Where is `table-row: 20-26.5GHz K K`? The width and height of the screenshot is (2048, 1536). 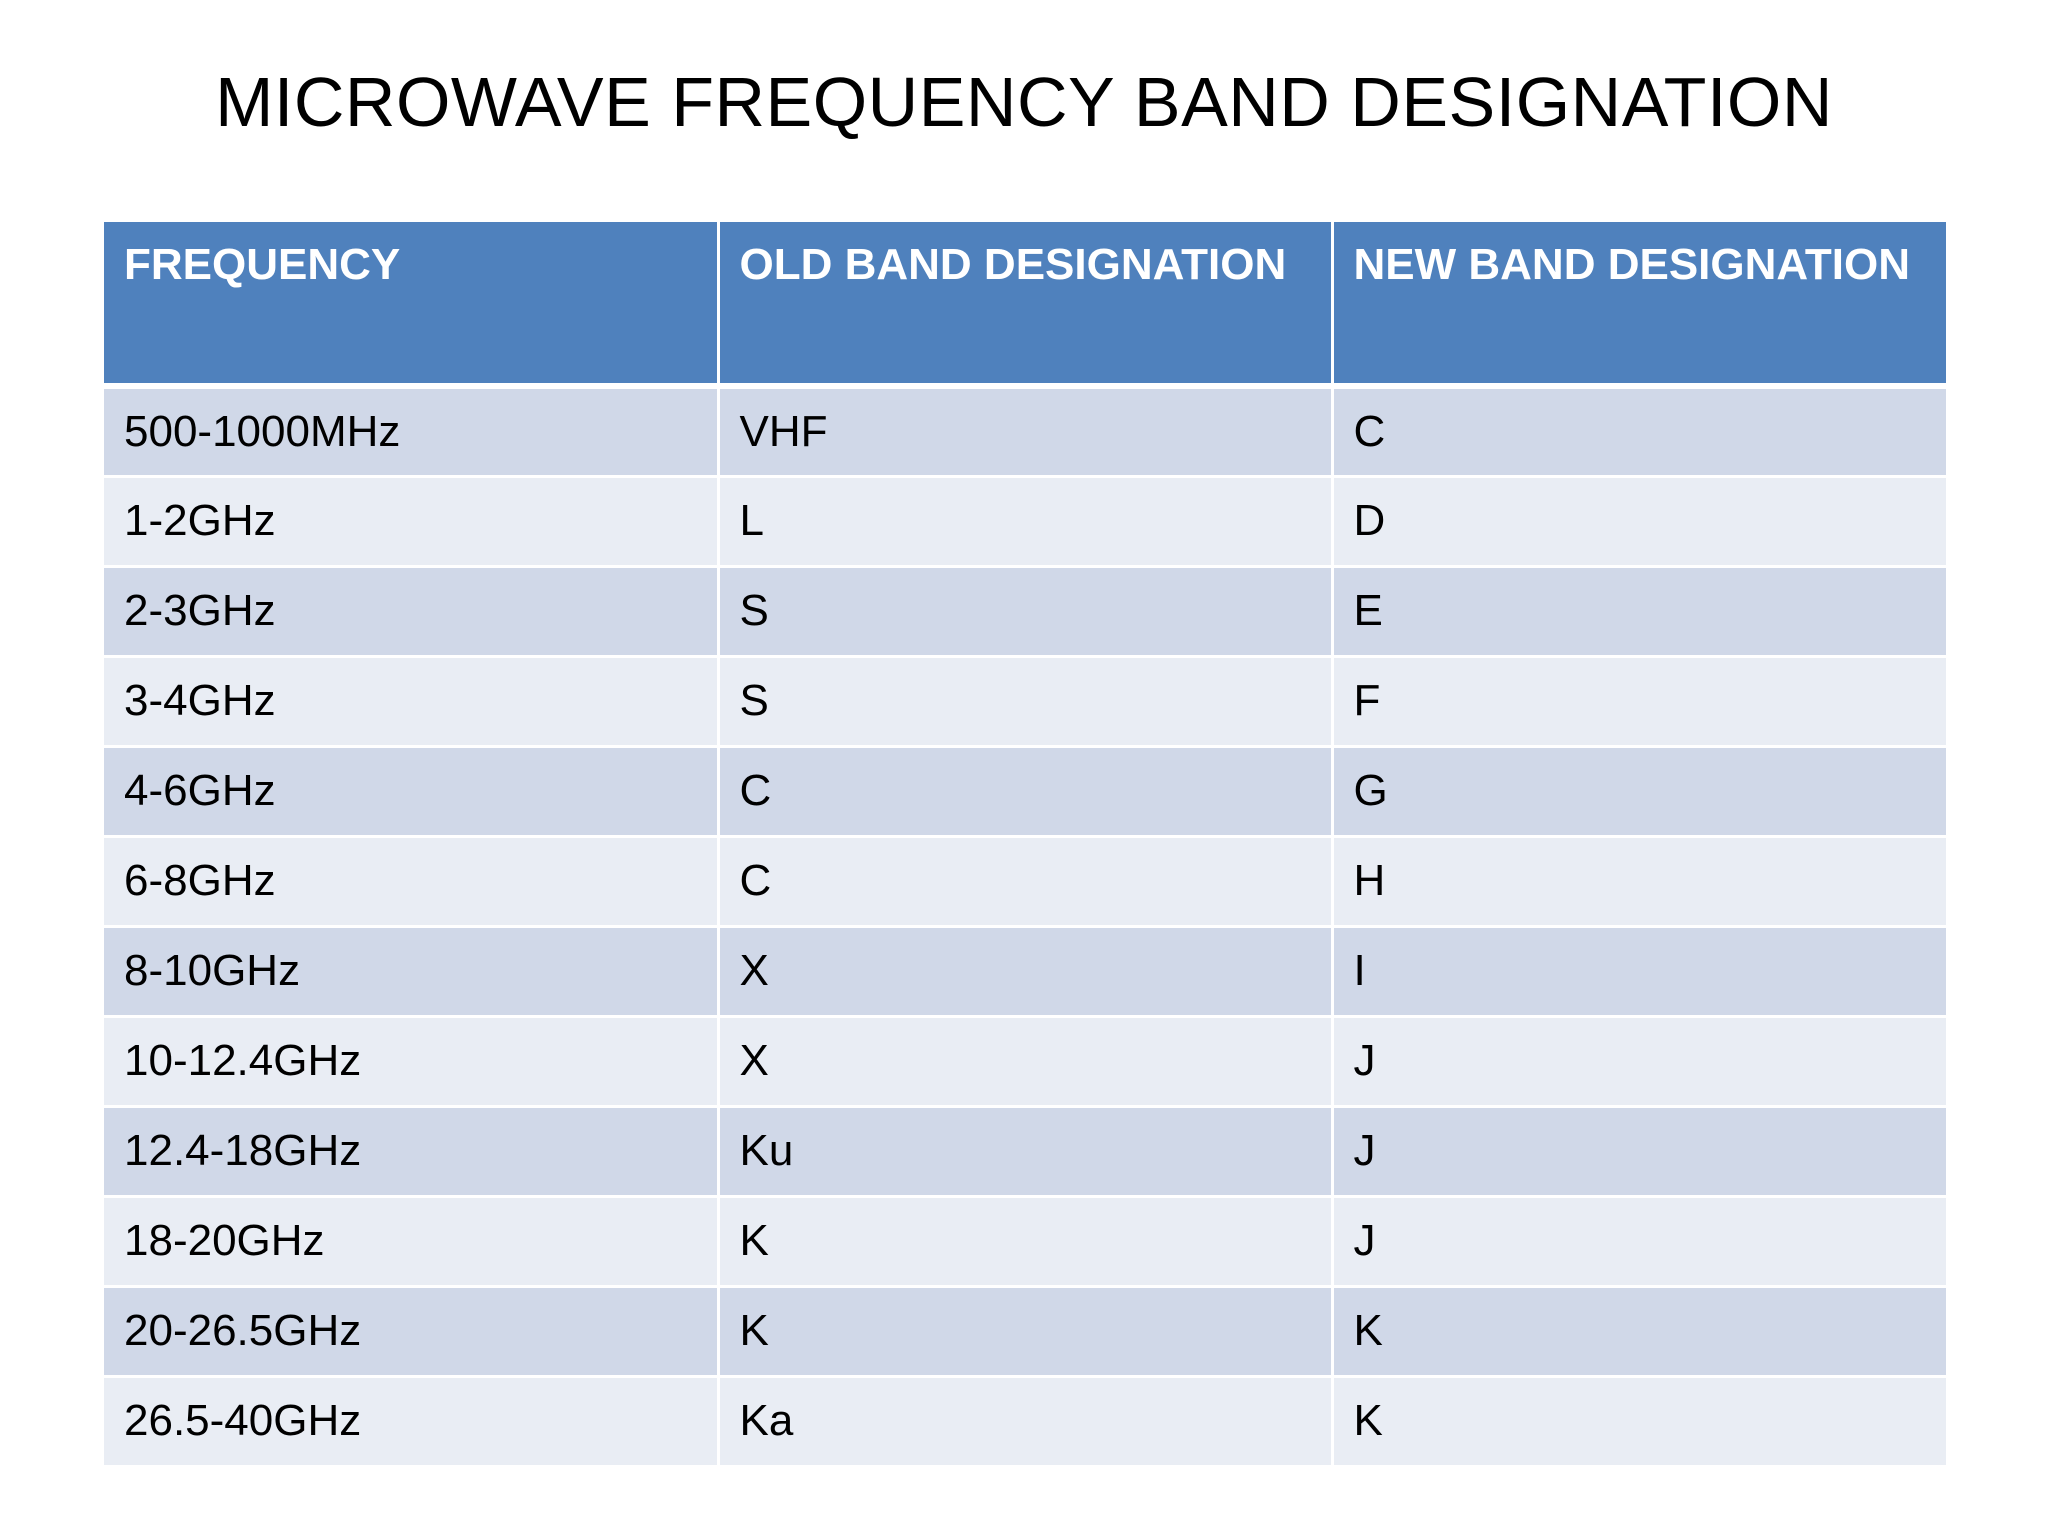 table-row: 20-26.5GHz K K is located at coordinates (1025, 1332).